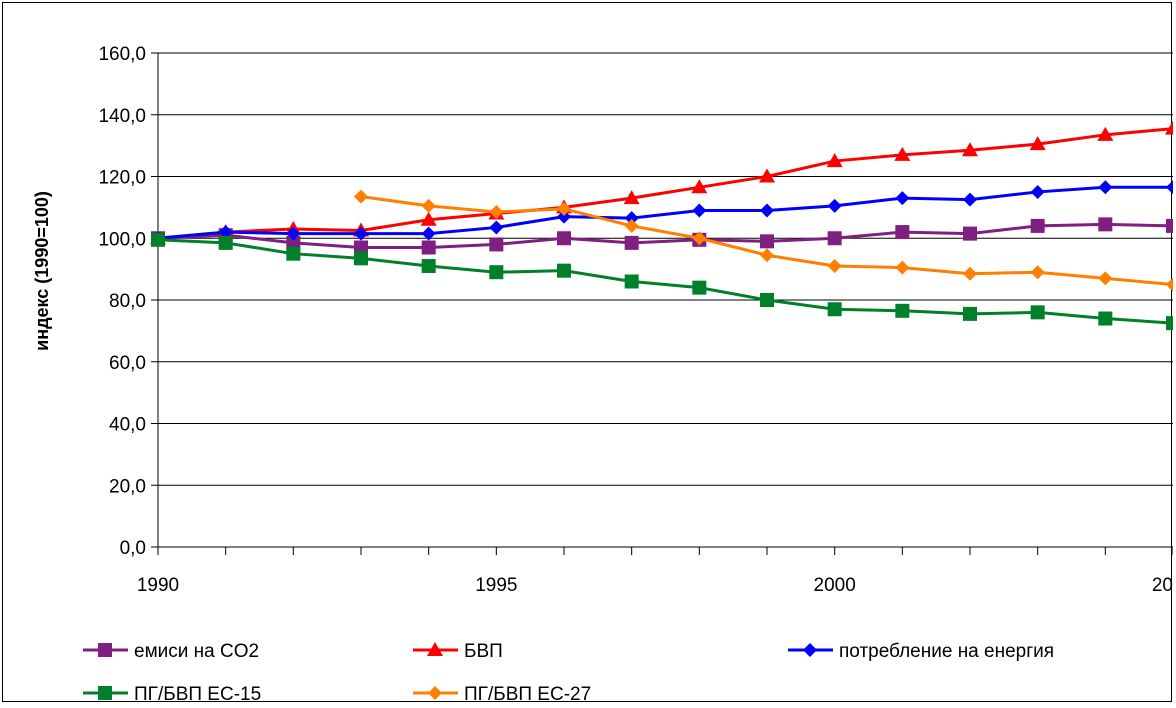 The image size is (1176, 708). Describe the element at coordinates (946, 651) in the screenshot. I see `legend-label: потребление на енергия` at that location.